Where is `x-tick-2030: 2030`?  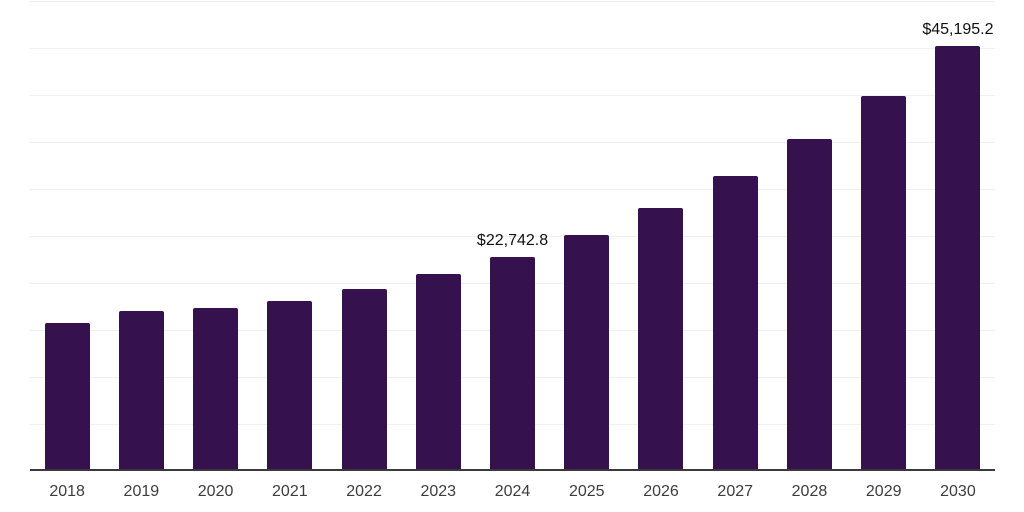
x-tick-2030: 2030 is located at coordinates (958, 491).